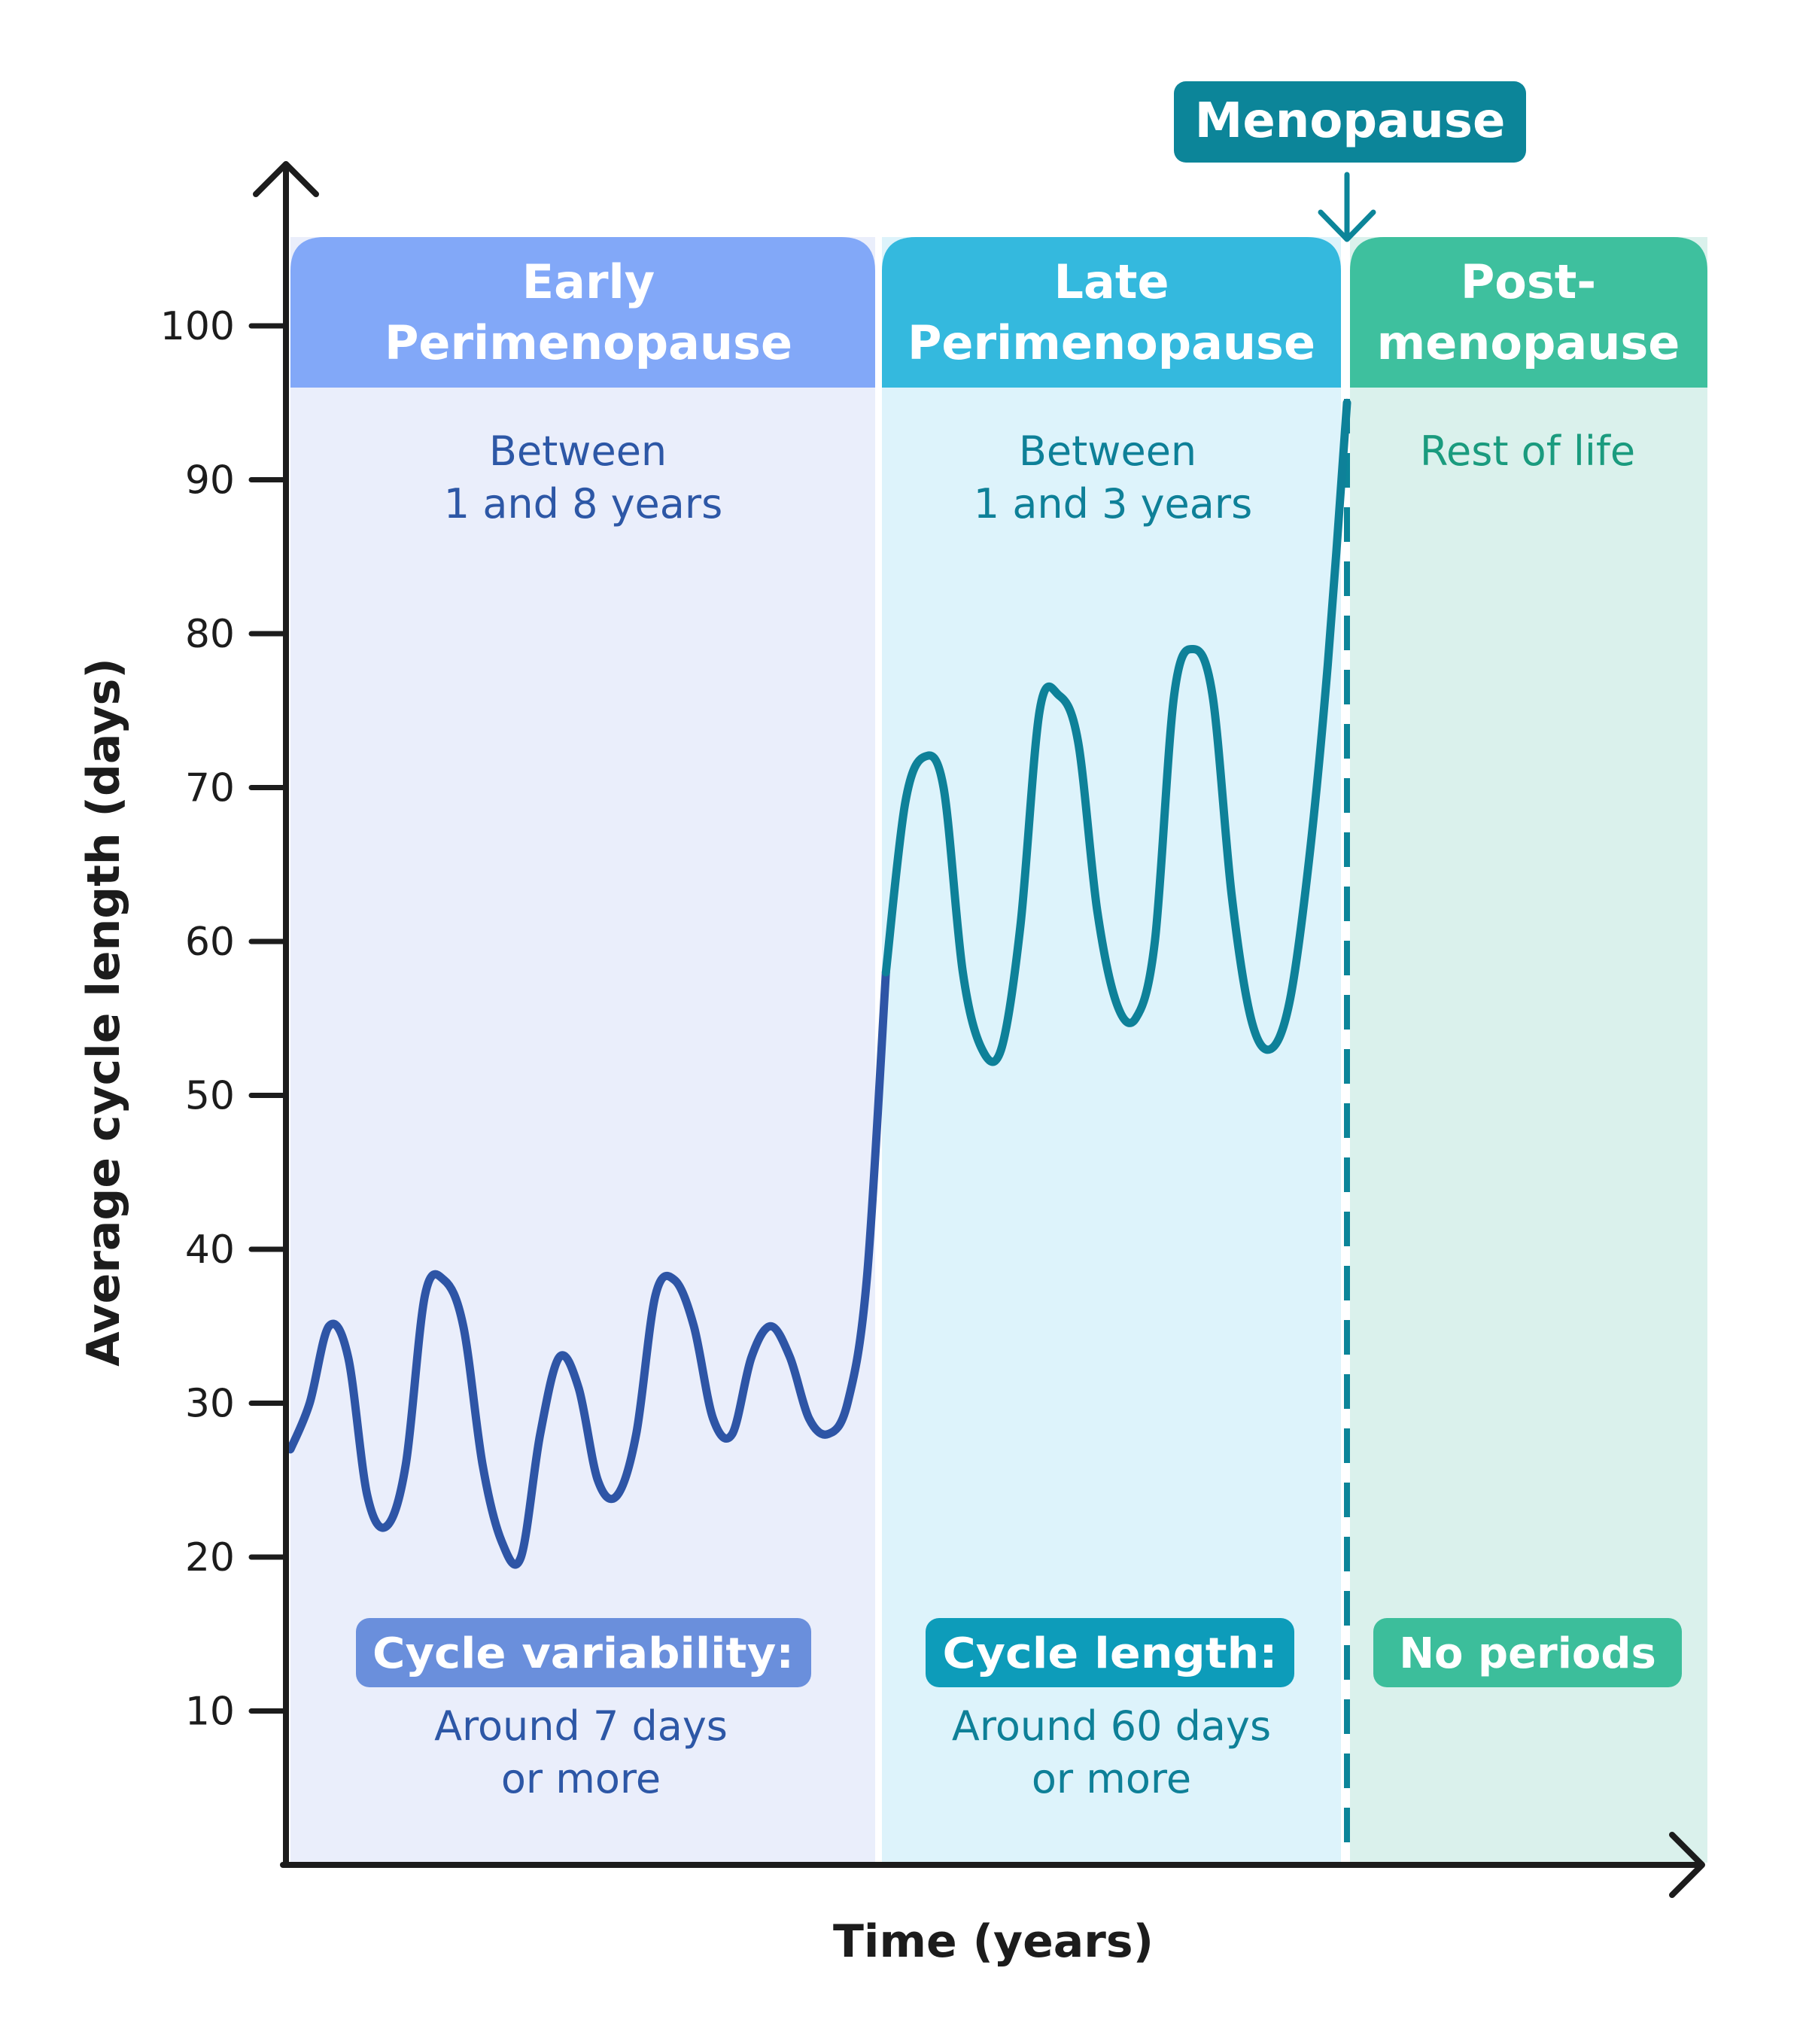  Describe the element at coordinates (210, 1096) in the screenshot. I see `y-tick-label: 50` at that location.